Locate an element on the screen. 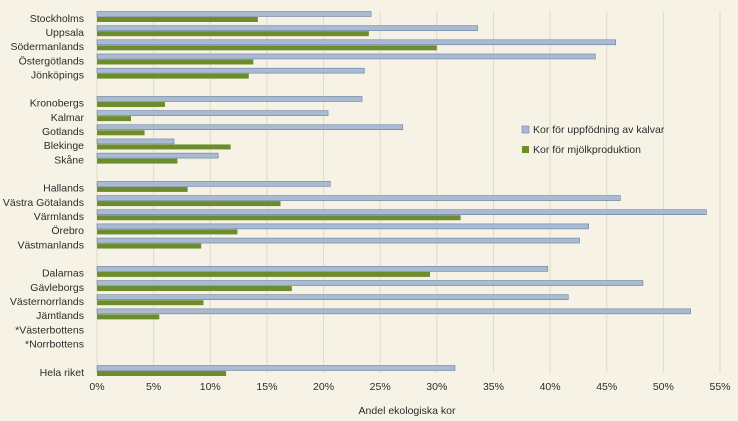  category-label-hallands: Hallands is located at coordinates (63, 189).